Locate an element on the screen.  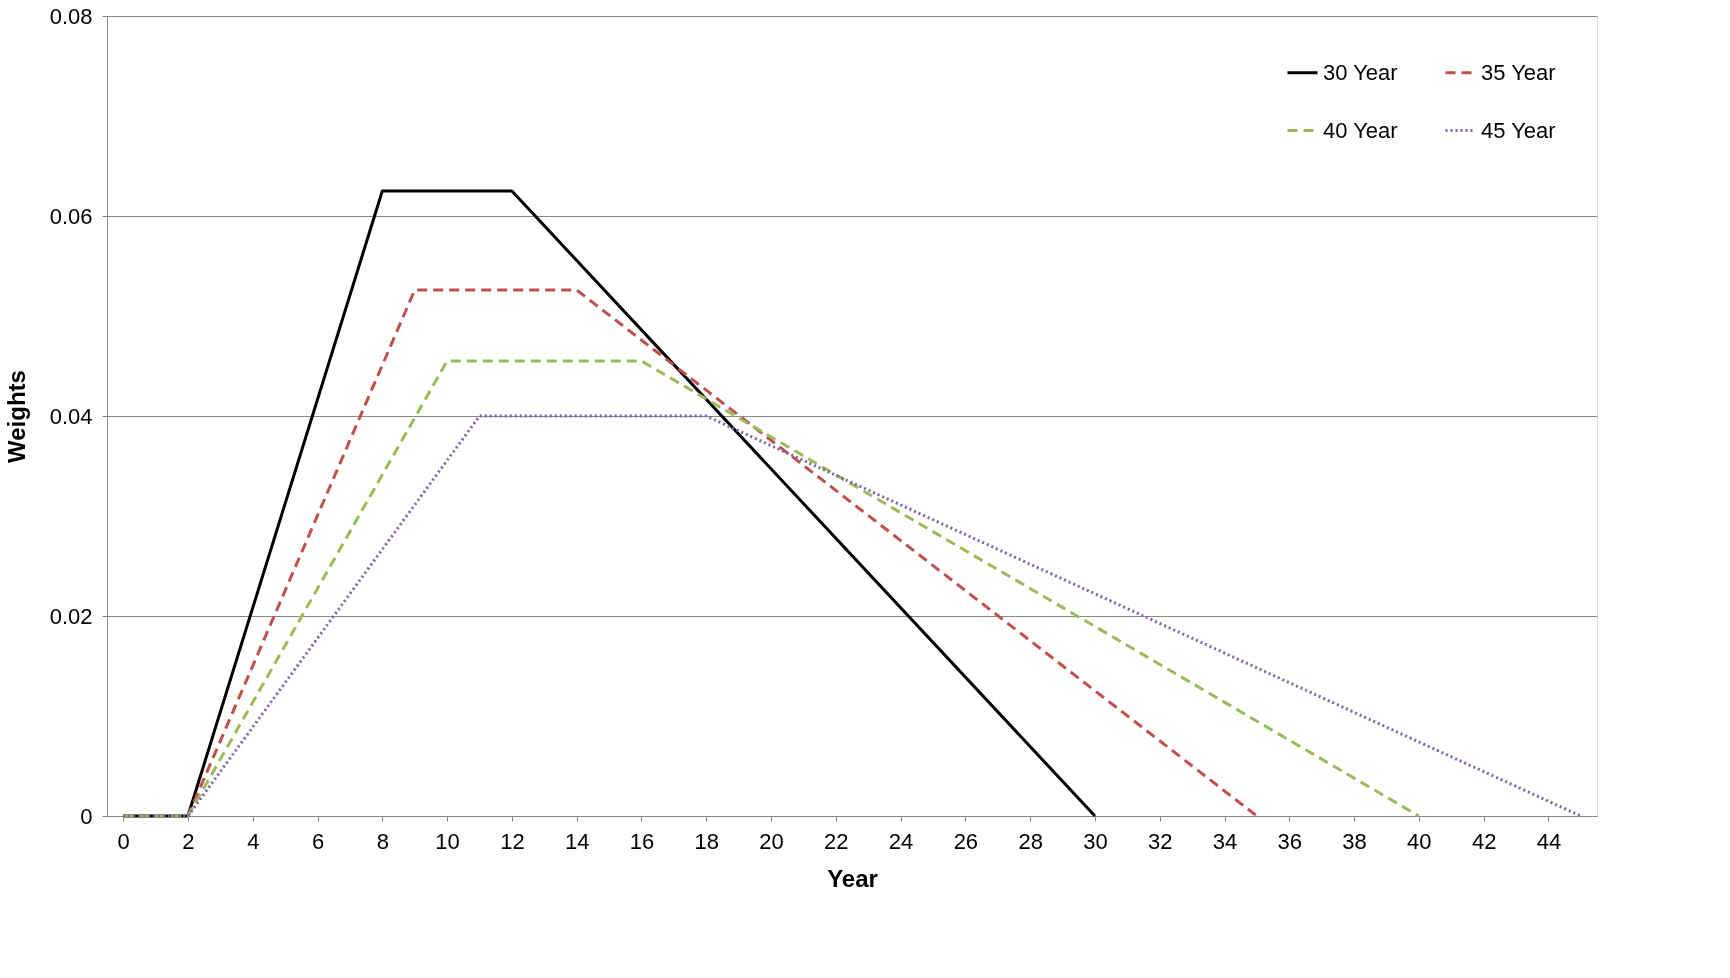
legend-label: 35 Year is located at coordinates (1518, 72).